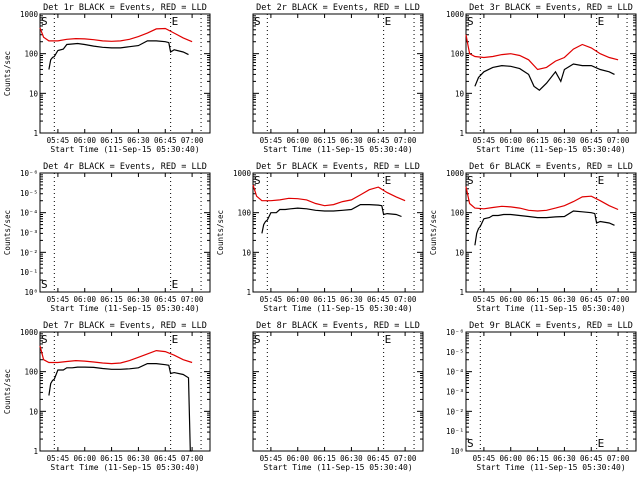 This screenshot has width=640, height=485. What do you see at coordinates (125, 326) in the screenshot?
I see `panel-title: Det 7r BLACK = Events, RED = LLD` at bounding box center [125, 326].